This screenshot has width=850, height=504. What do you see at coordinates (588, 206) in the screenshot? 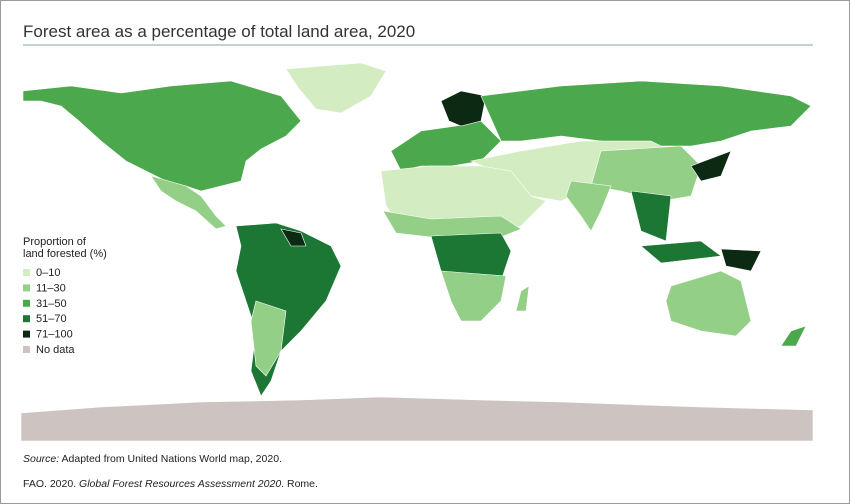
I see `india` at bounding box center [588, 206].